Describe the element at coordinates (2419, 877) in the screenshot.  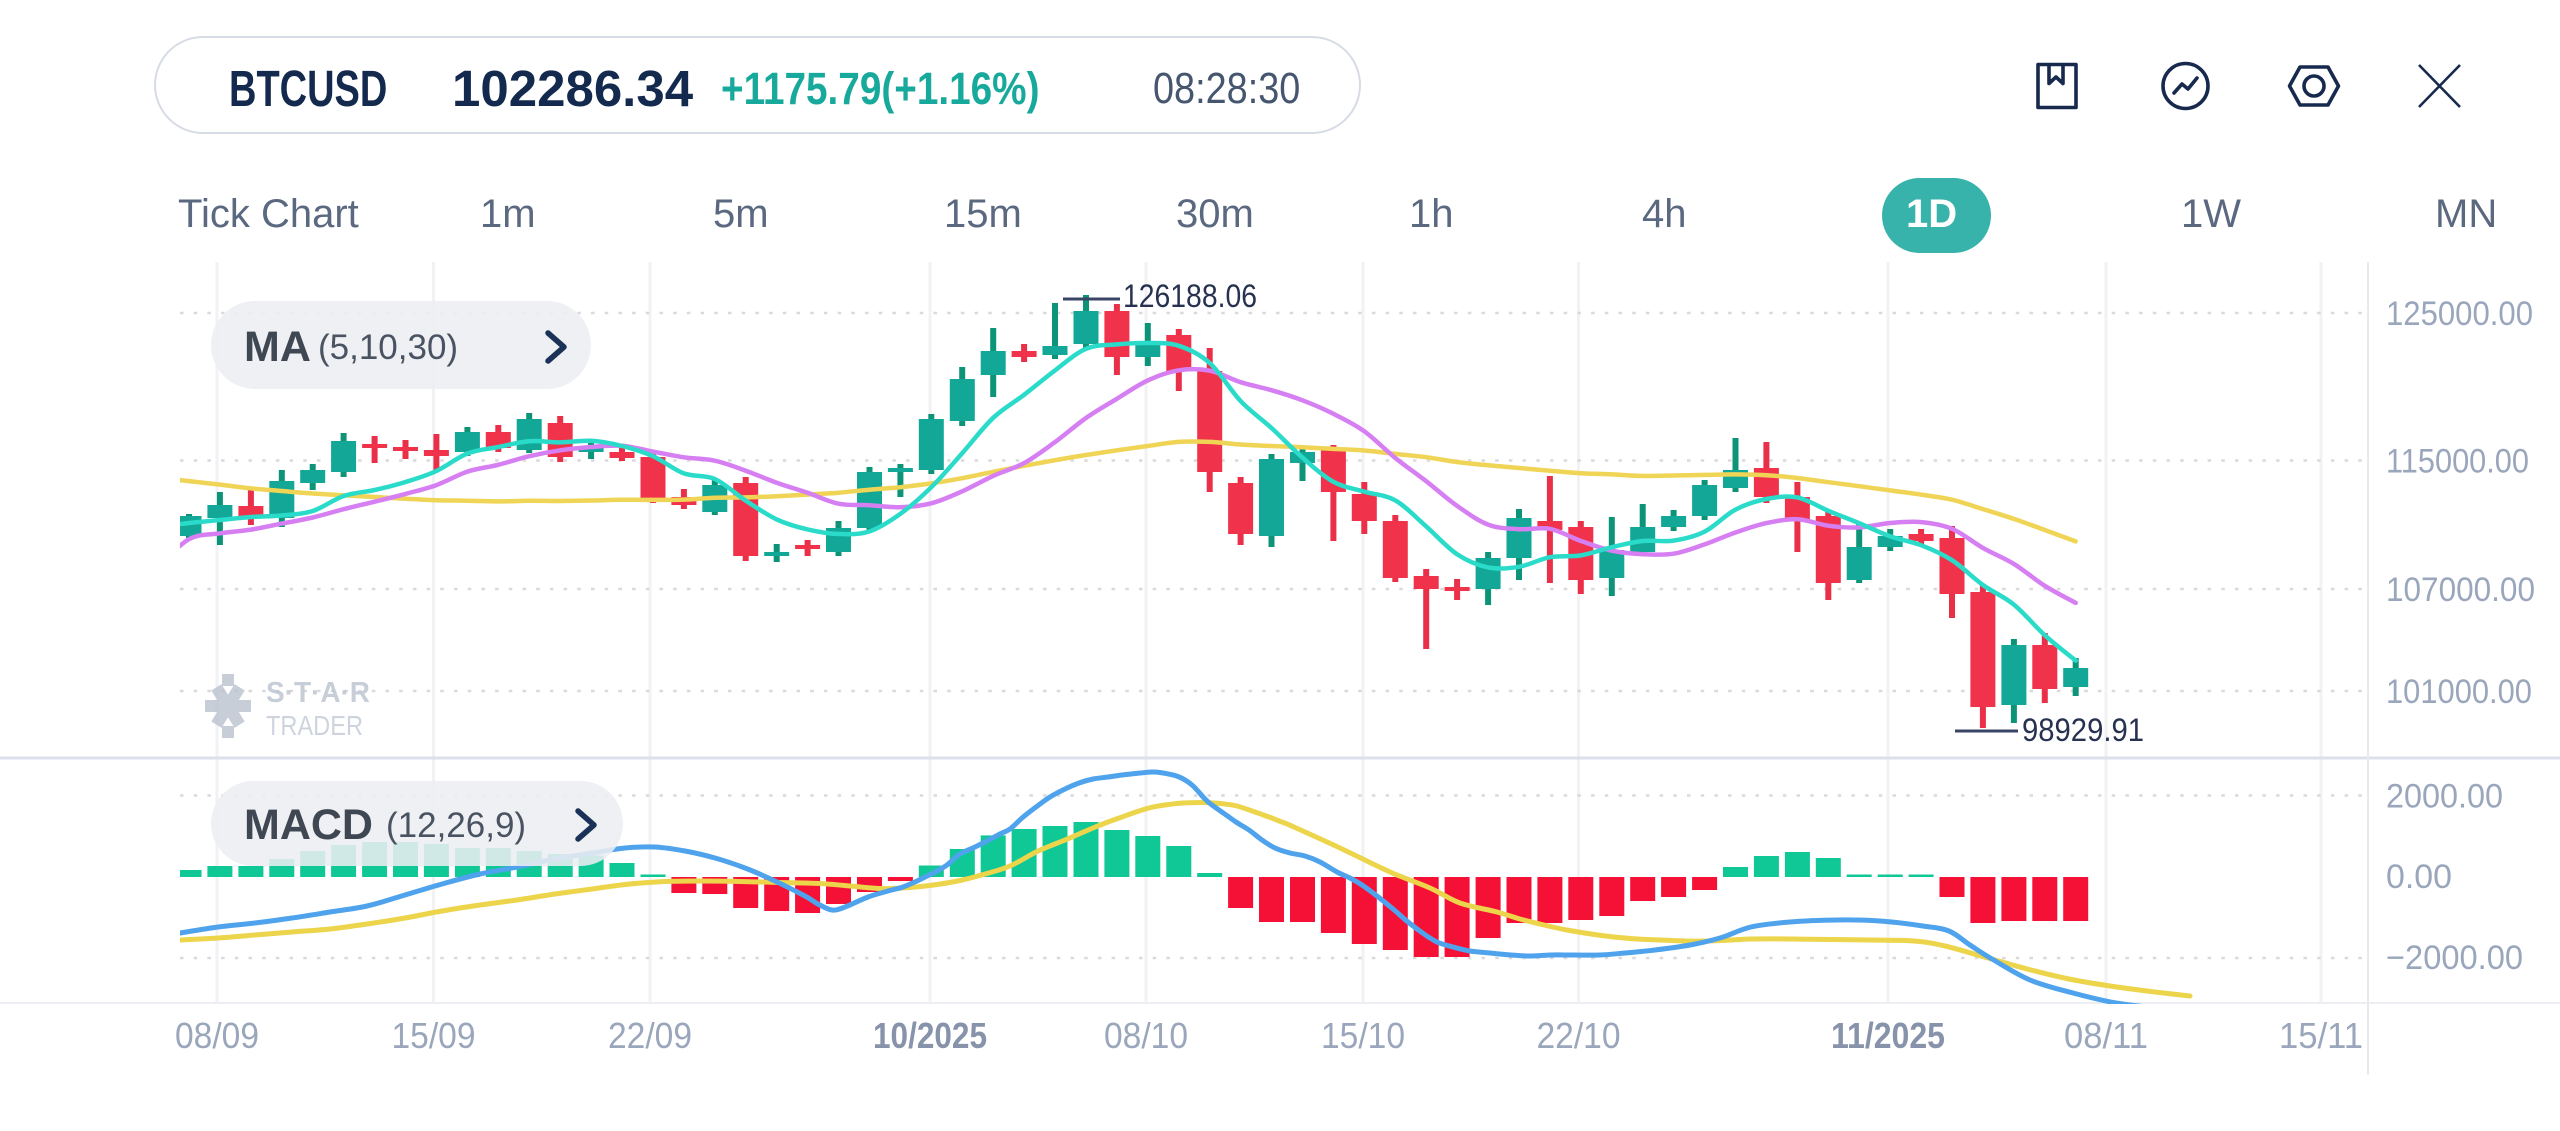
I see `svg-text: 0.00` at that location.